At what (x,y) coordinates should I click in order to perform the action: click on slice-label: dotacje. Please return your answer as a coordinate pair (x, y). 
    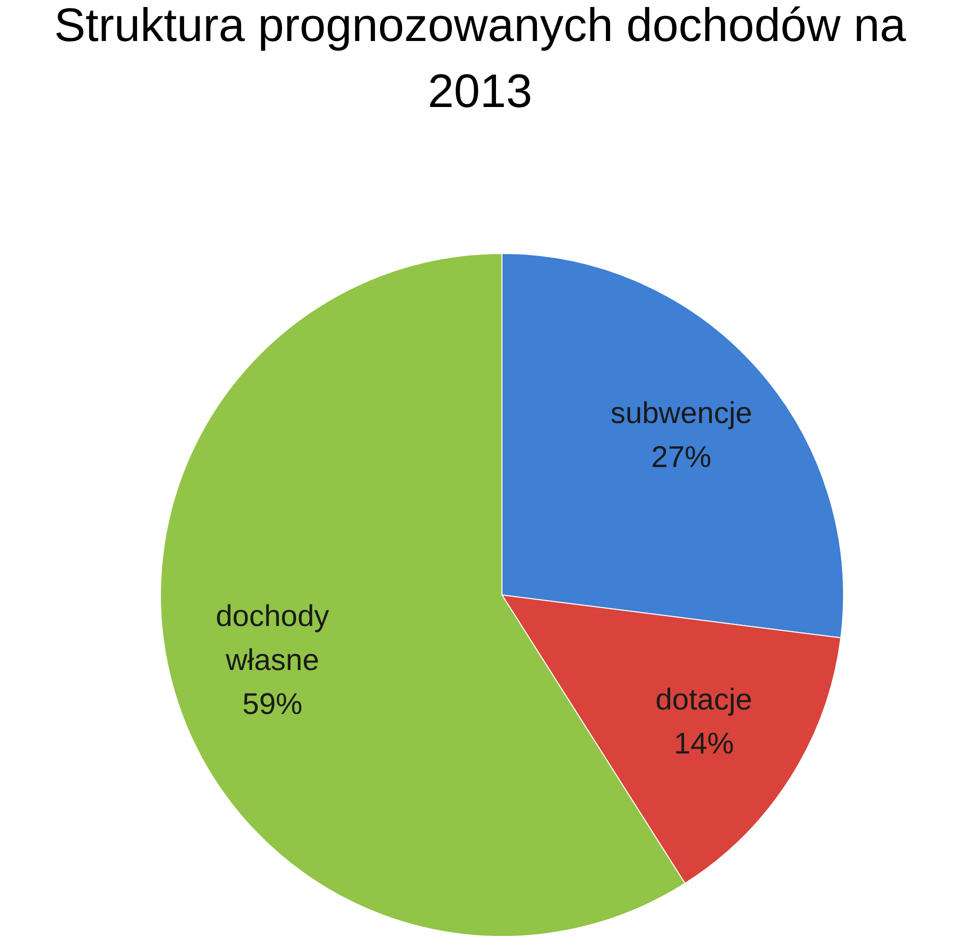
    Looking at the image, I should click on (703, 699).